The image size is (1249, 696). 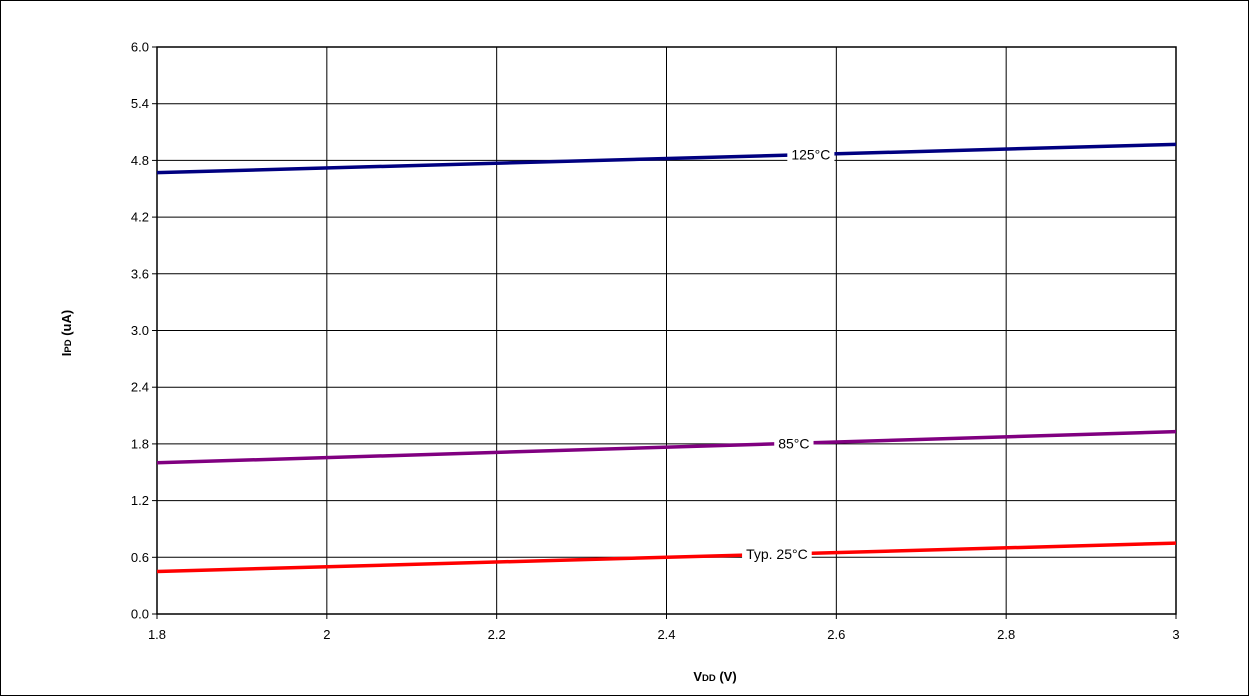 I want to click on x-tick-label: 2.4, so click(x=666, y=634).